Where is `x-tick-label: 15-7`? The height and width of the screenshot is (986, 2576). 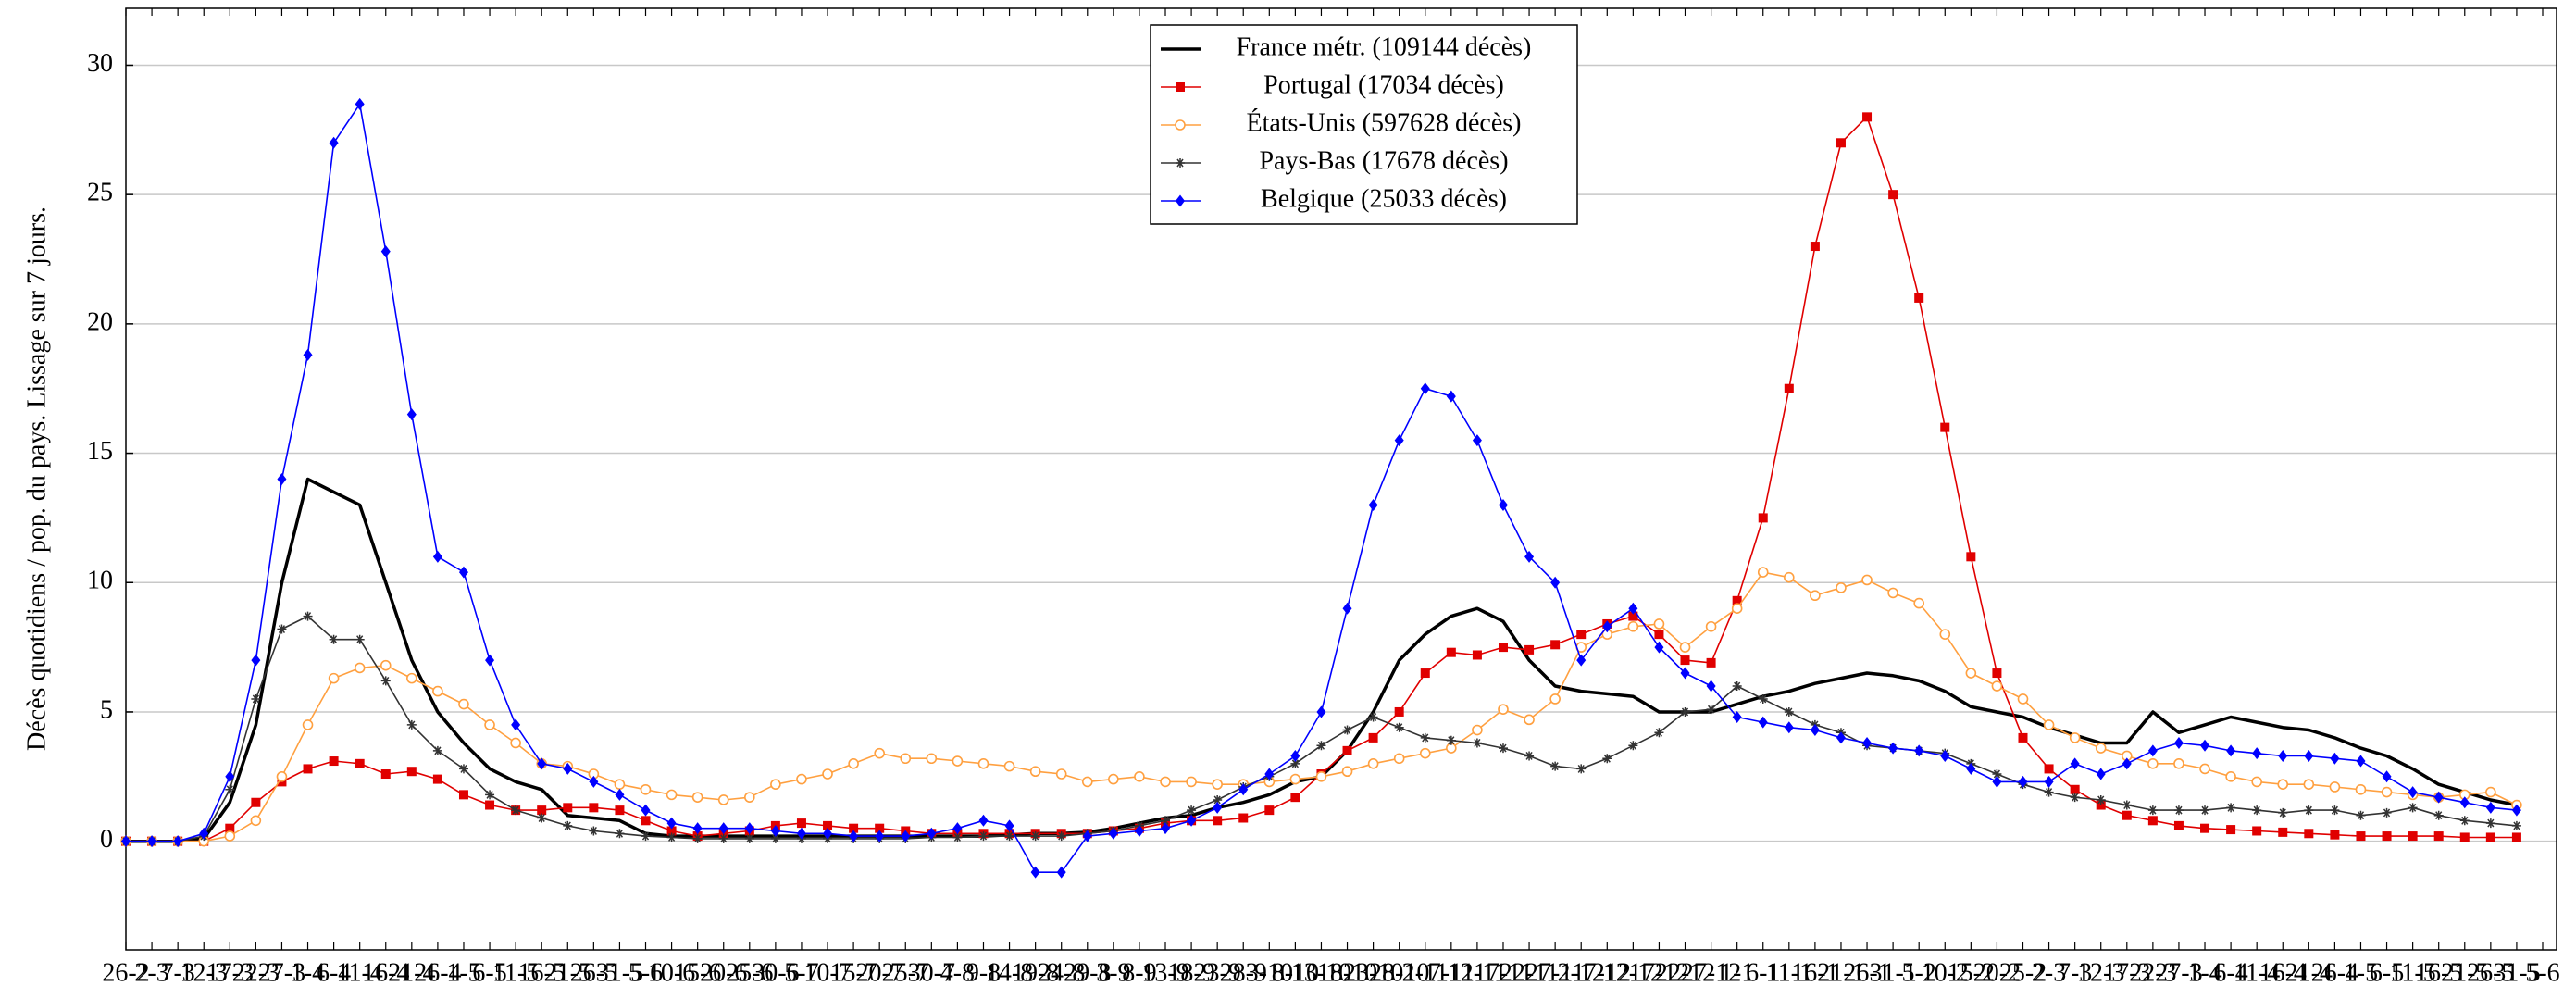
x-tick-label: 15-7 is located at coordinates (853, 972).